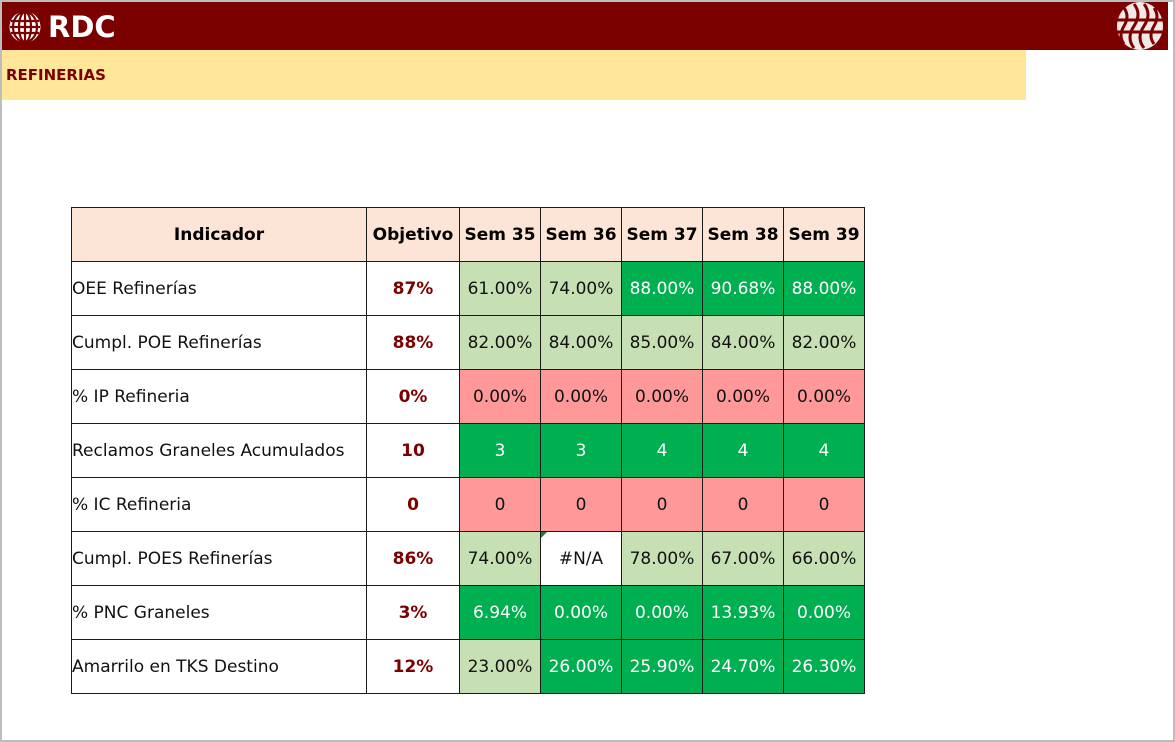  I want to click on column-header: Sem 38, so click(743, 234).